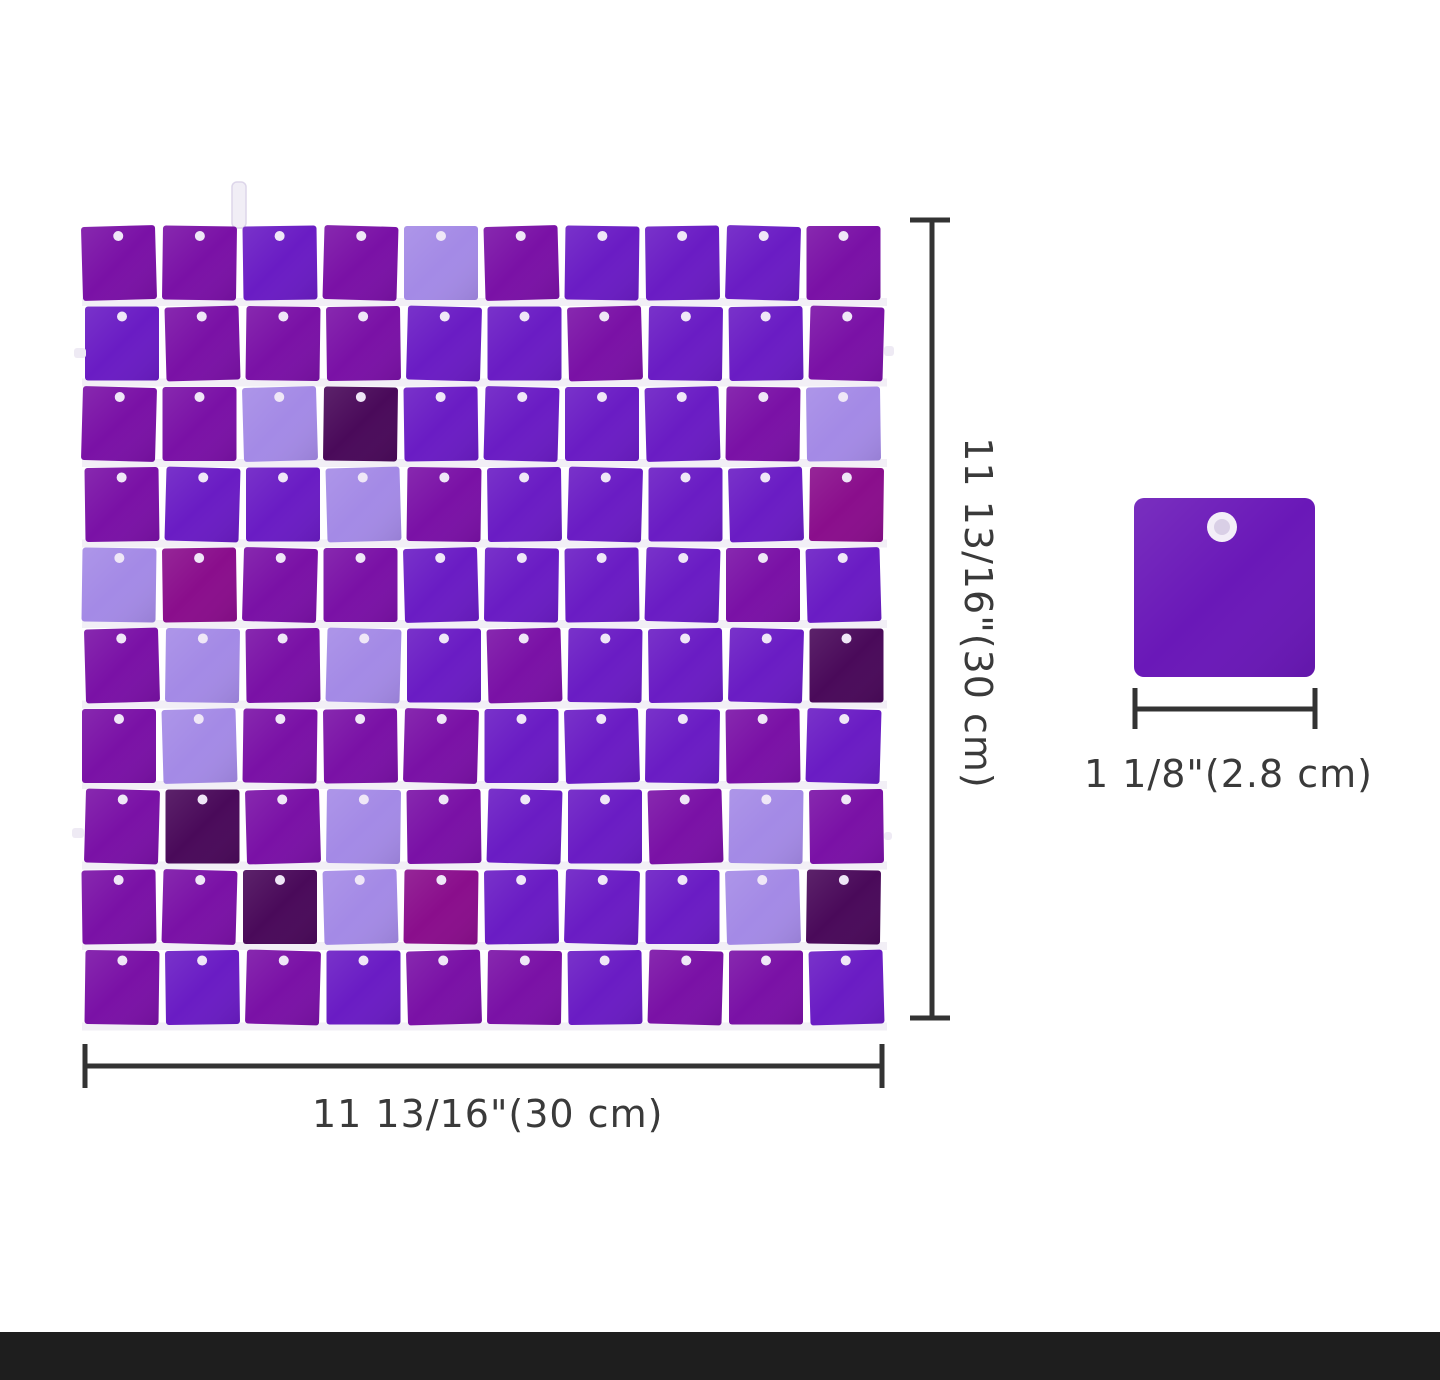 Image resolution: width=1440 pixels, height=1380 pixels. I want to click on side-clip-left-bottom, so click(78, 833).